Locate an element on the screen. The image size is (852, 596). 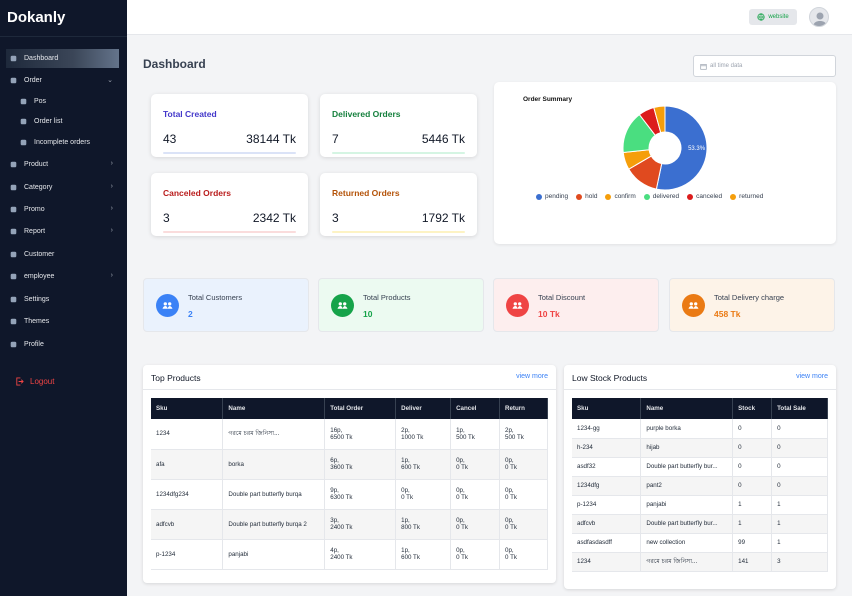
legend-item-hold: hold is located at coordinates (586, 196).